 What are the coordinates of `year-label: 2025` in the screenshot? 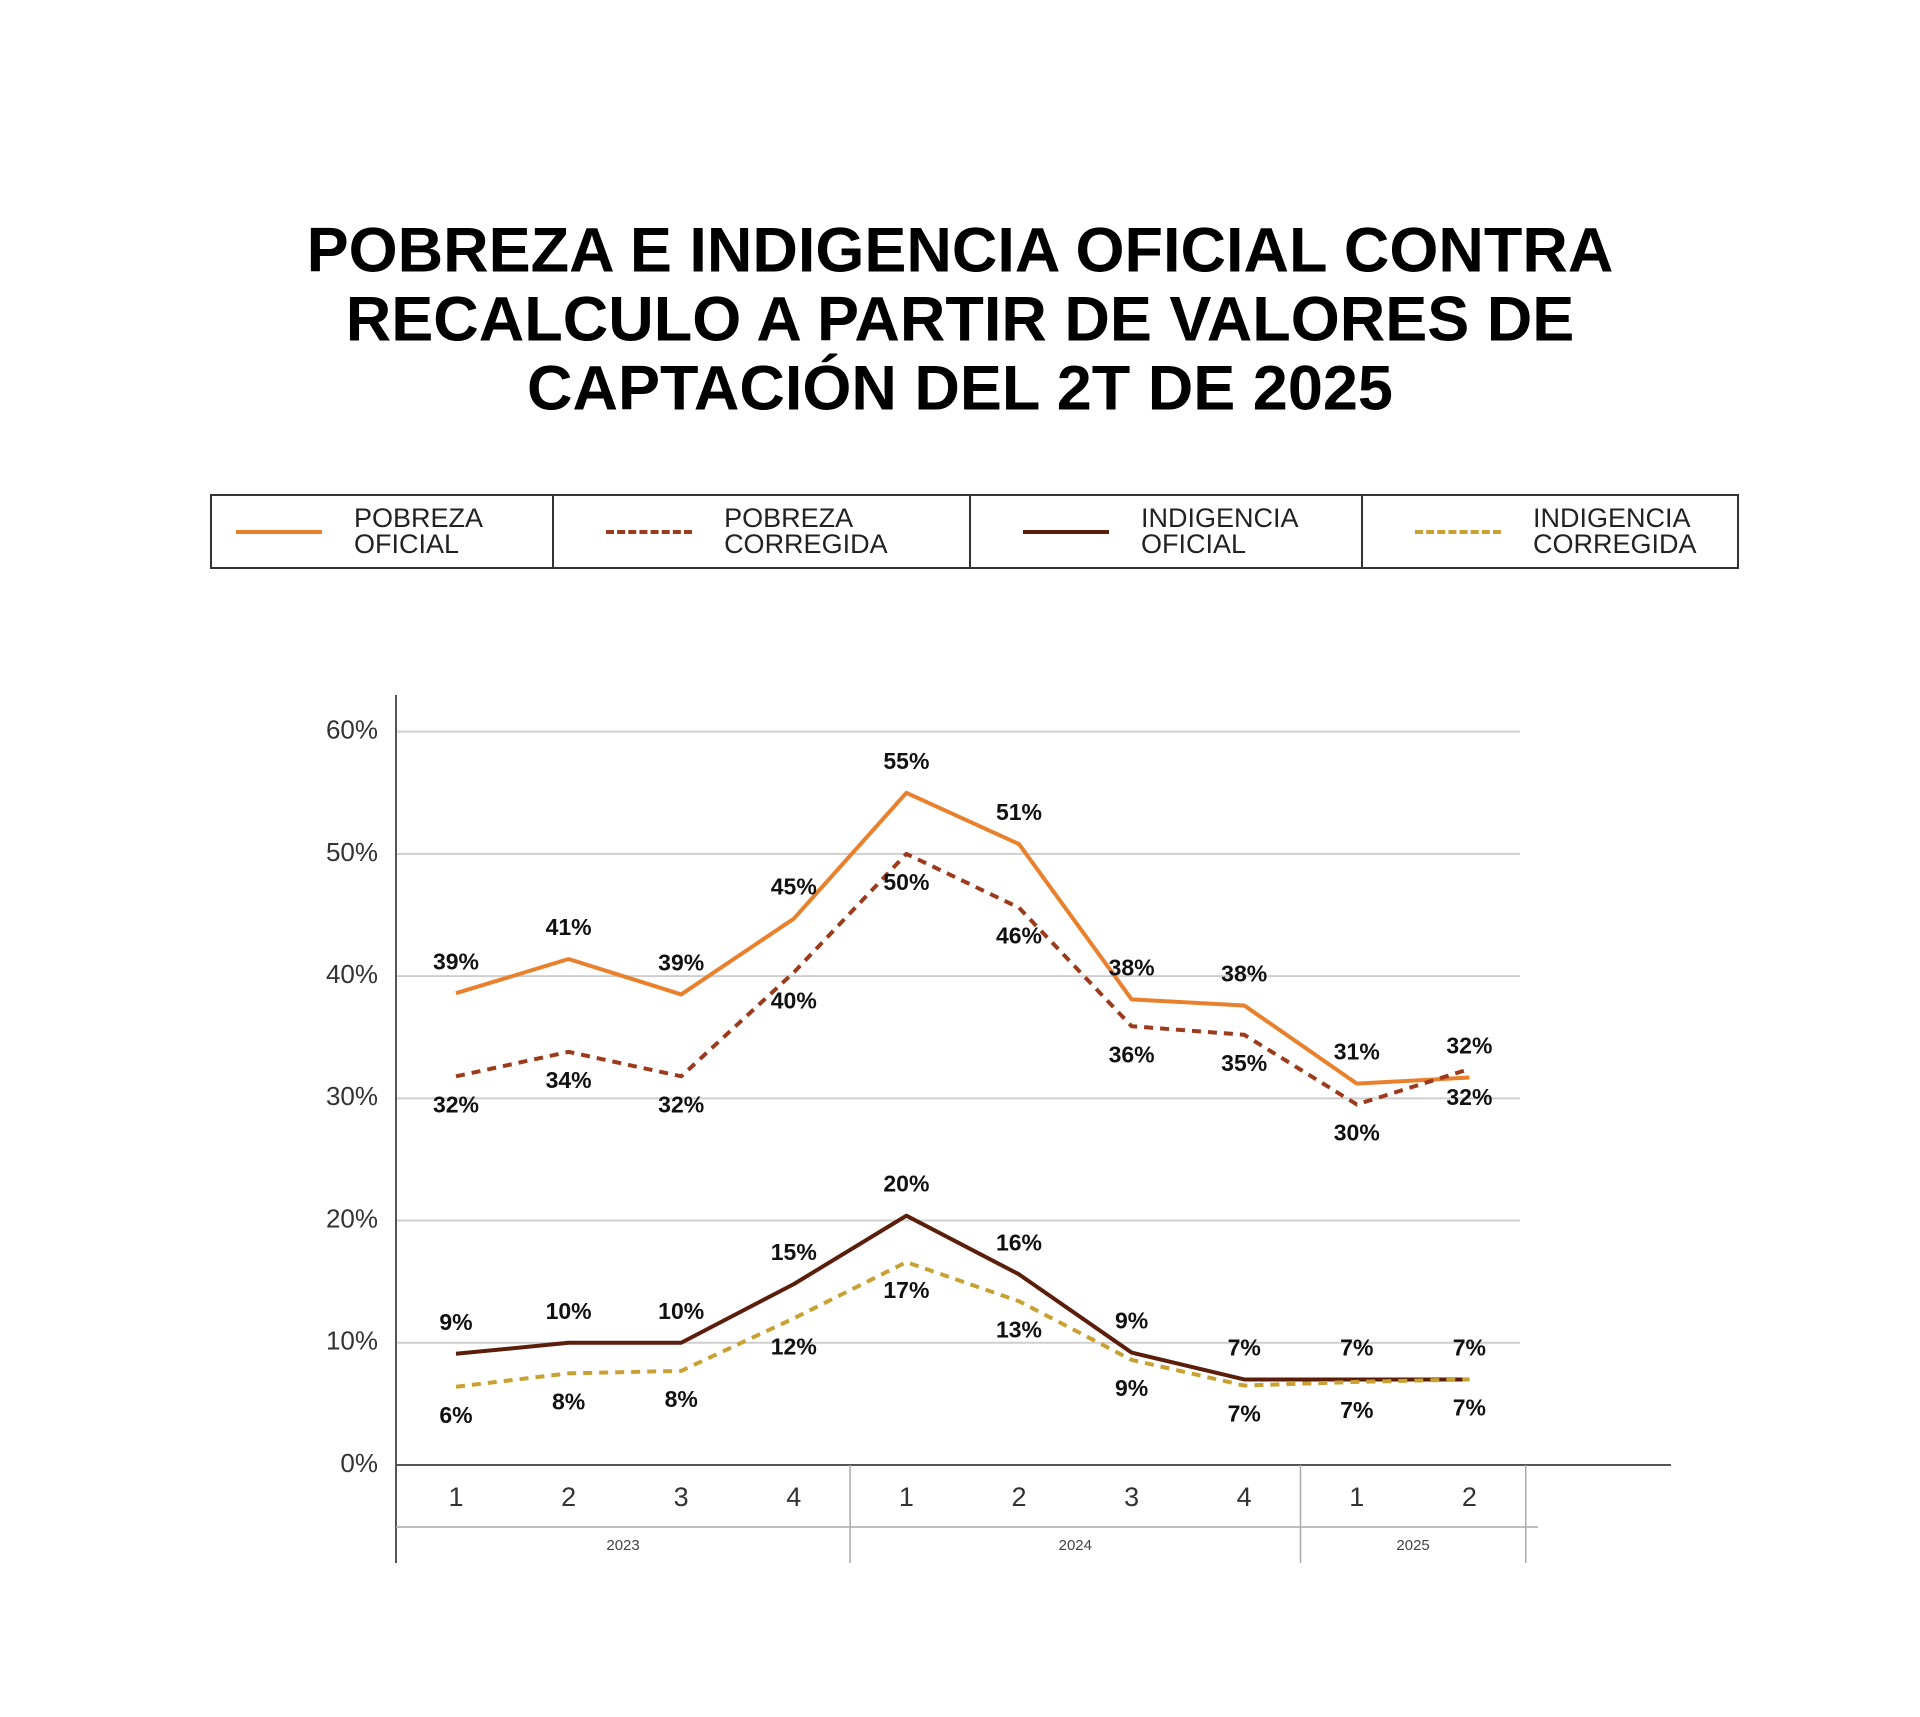 It's located at (1412, 1545).